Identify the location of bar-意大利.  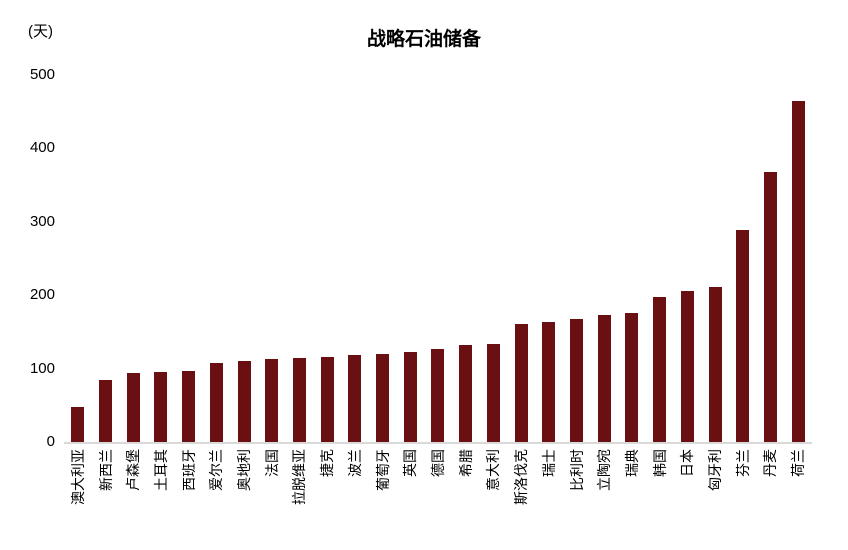
(493, 392).